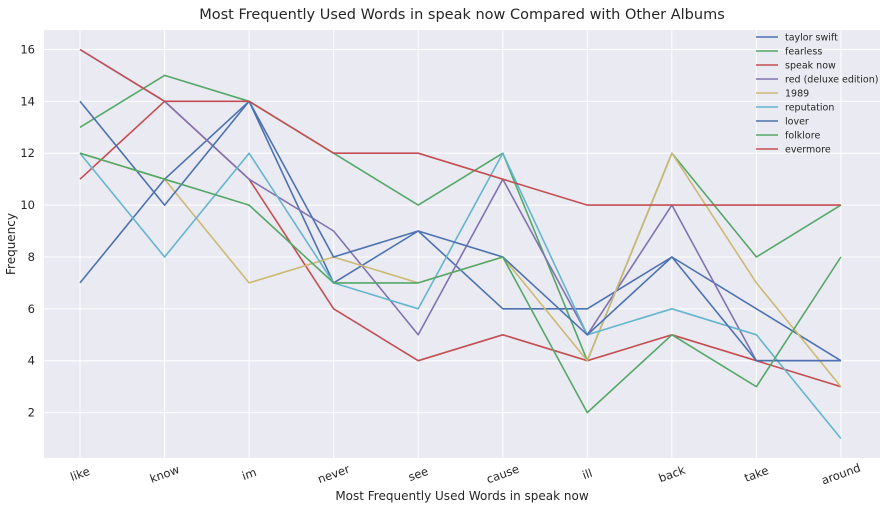 The height and width of the screenshot is (509, 885). What do you see at coordinates (334, 474) in the screenshot?
I see `x-tick-label: never` at bounding box center [334, 474].